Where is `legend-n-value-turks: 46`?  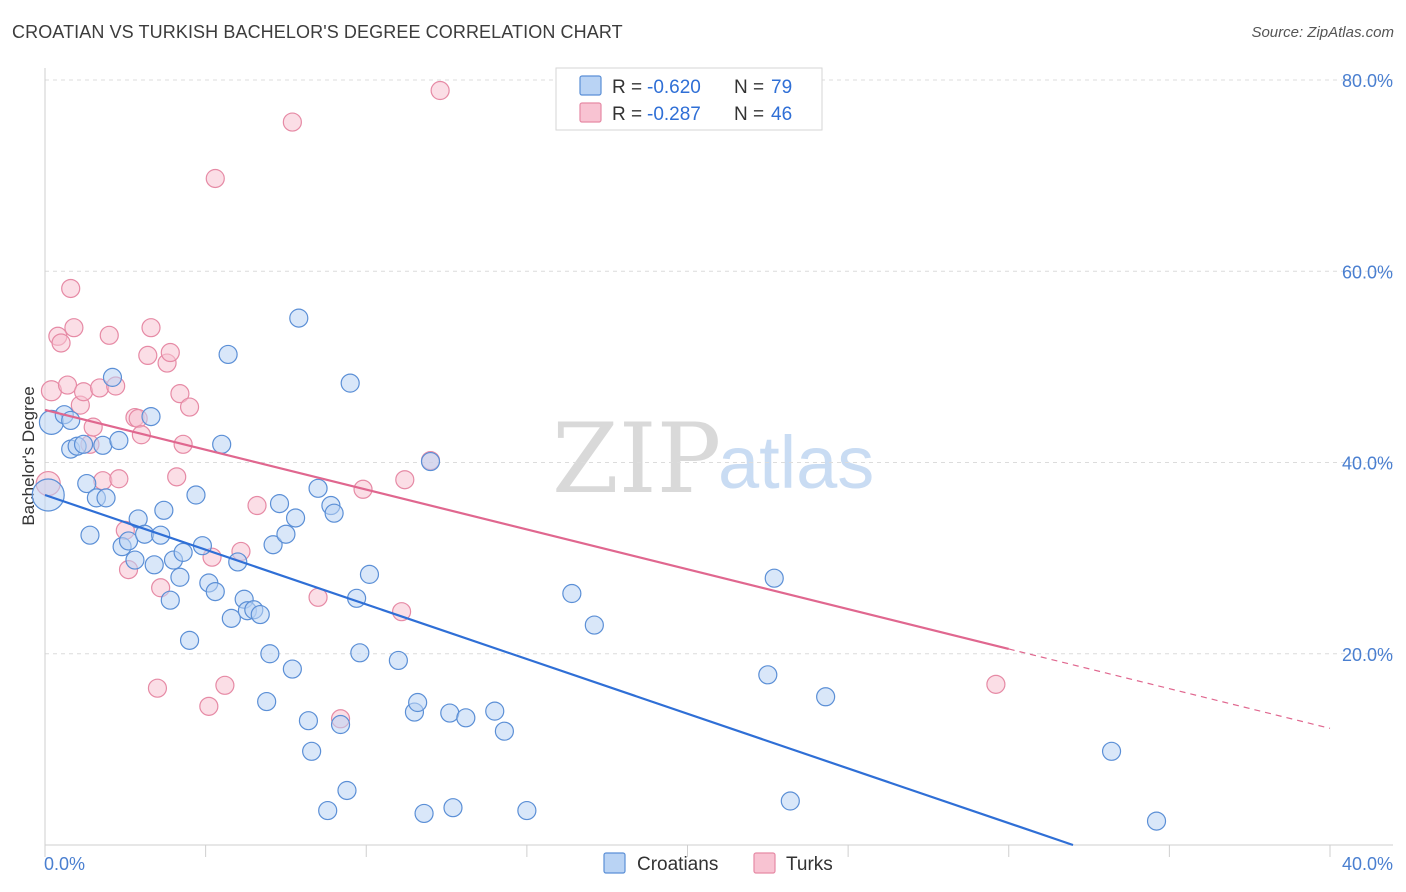 legend-n-value-turks: 46 is located at coordinates (781, 114).